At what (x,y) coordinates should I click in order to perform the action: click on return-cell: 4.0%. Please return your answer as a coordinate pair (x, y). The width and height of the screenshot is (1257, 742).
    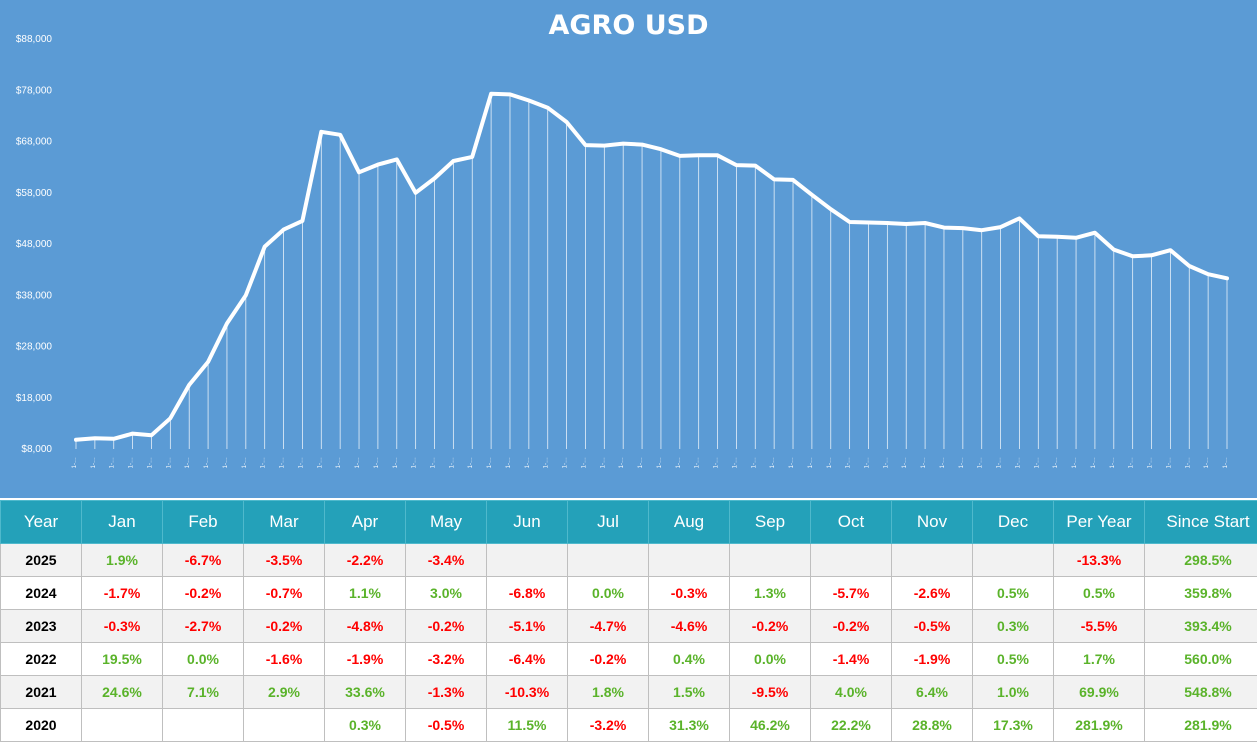
    Looking at the image, I should click on (851, 692).